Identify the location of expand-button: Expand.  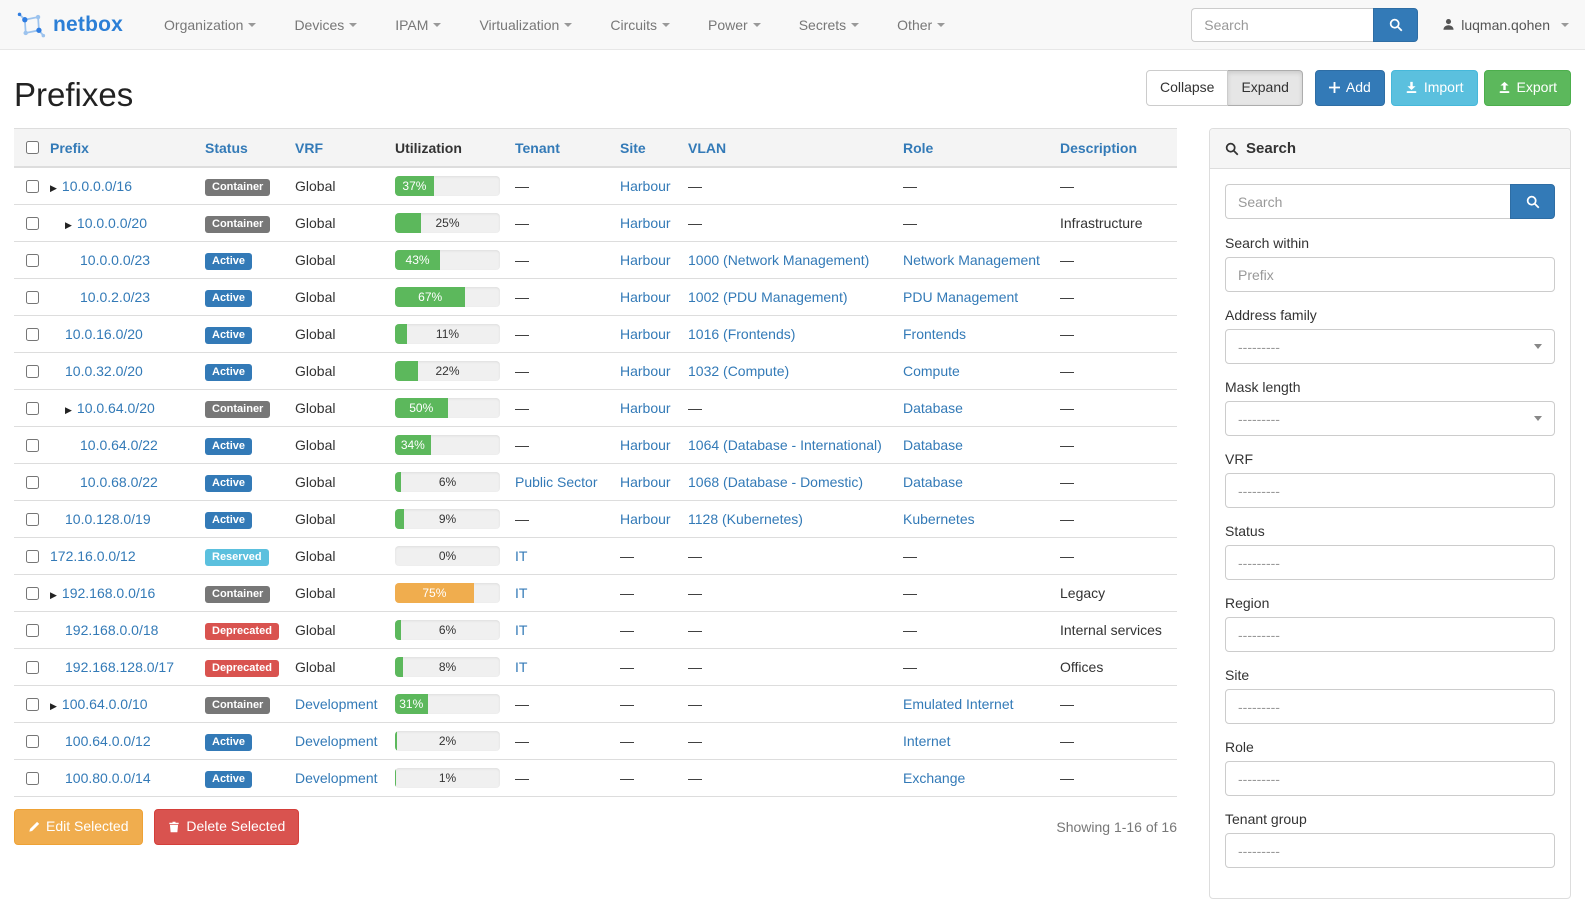
(1265, 88).